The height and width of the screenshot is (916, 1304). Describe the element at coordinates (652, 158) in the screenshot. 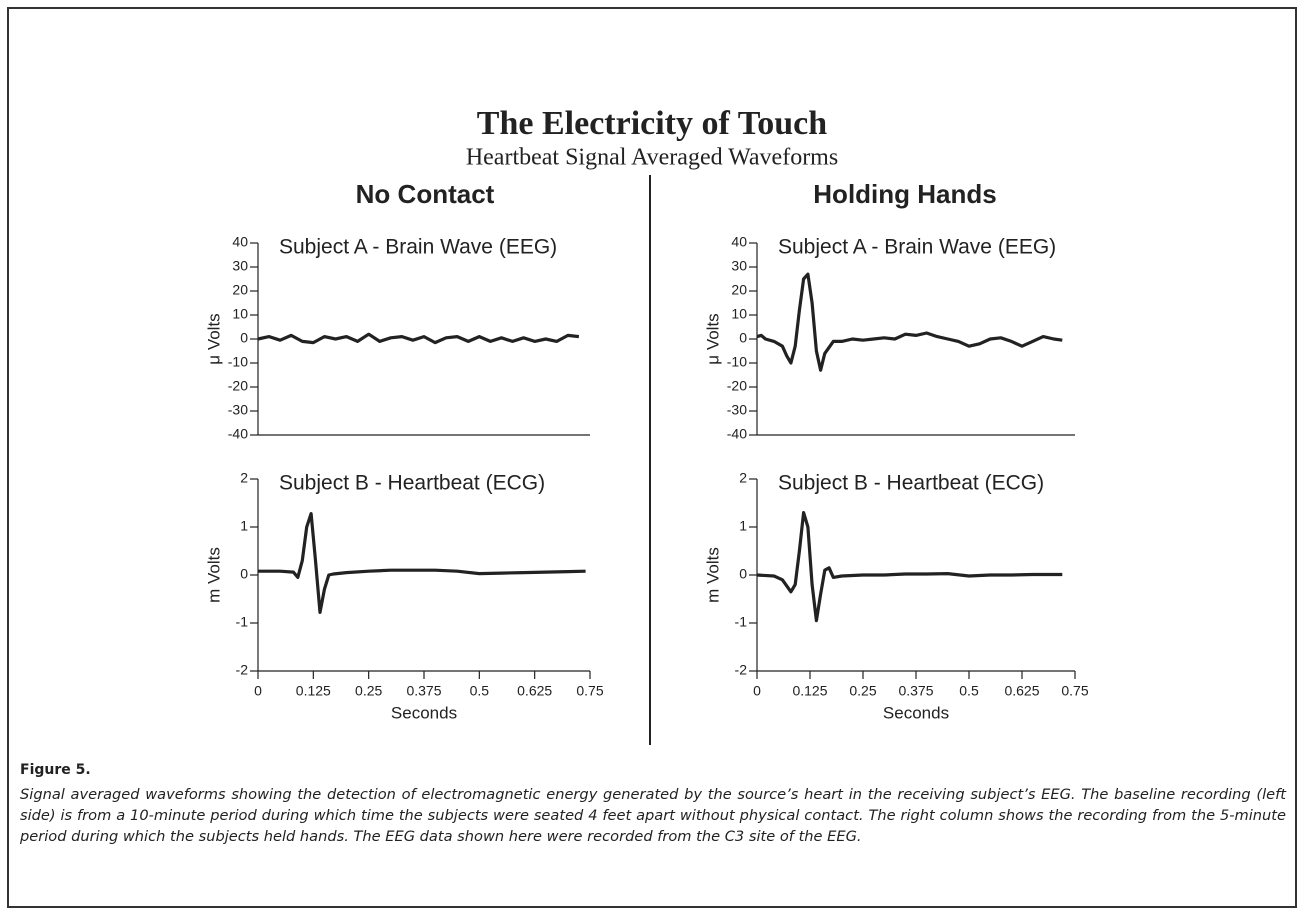

I see `subtitle: Heartbeat Signal Averaged Waveforms` at that location.